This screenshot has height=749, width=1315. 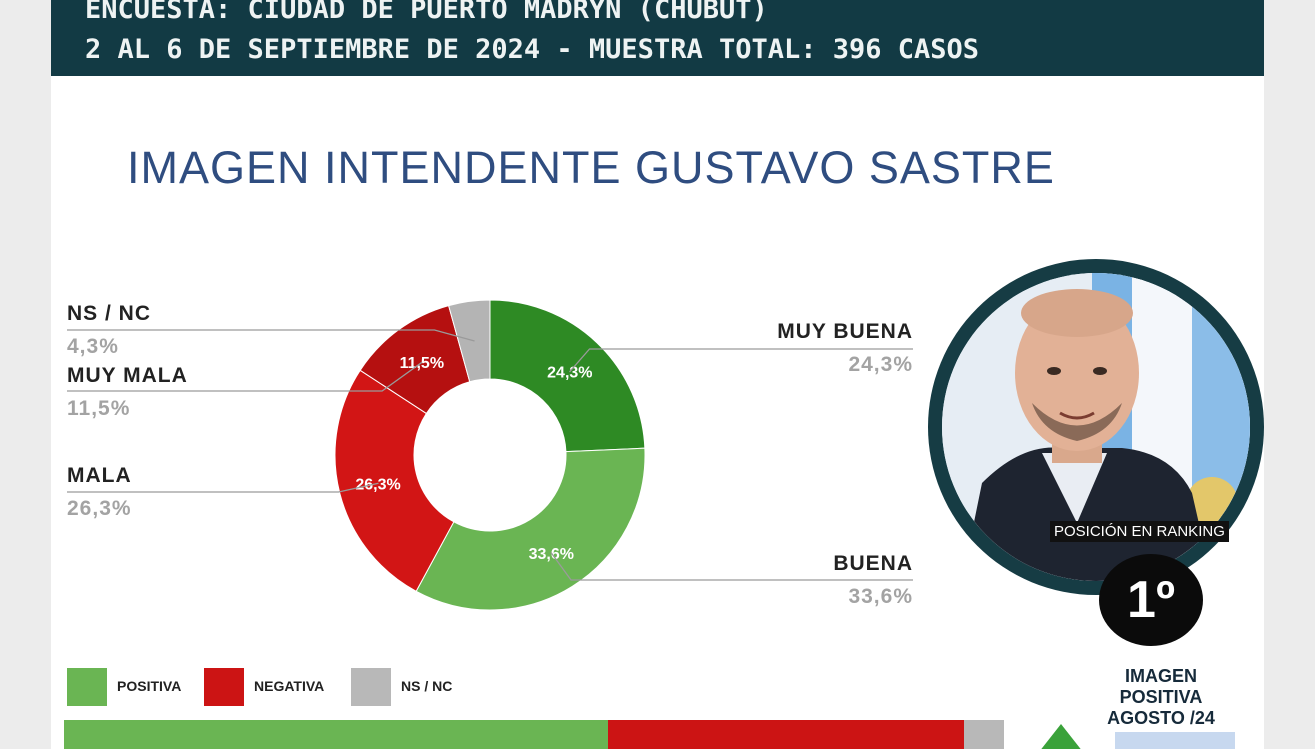 I want to click on slice-label-2: 26,3%, so click(x=377, y=484).